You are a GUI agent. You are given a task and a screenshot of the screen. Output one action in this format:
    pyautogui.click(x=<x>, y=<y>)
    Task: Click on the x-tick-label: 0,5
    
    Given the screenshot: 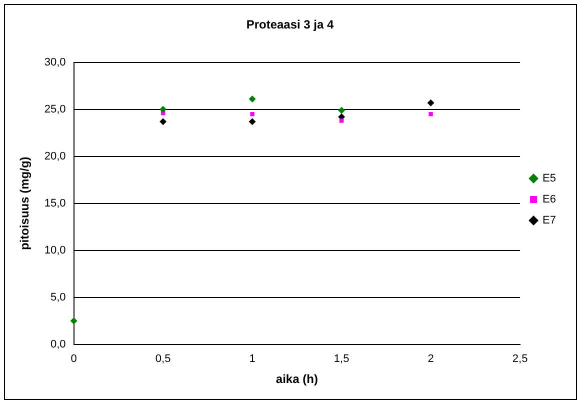 What is the action you would take?
    pyautogui.click(x=163, y=359)
    